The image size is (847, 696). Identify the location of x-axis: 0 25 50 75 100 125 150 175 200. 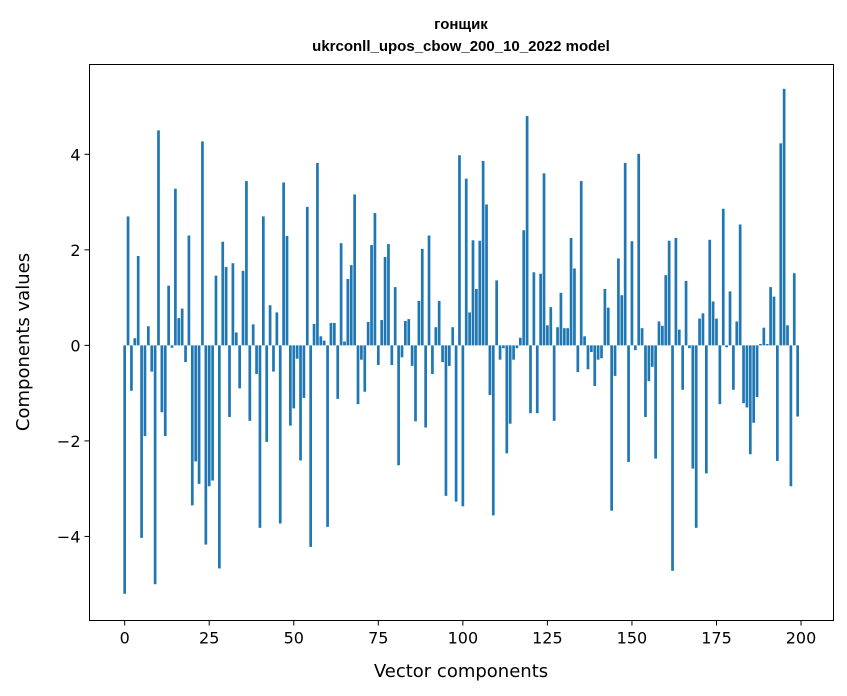
(468, 634).